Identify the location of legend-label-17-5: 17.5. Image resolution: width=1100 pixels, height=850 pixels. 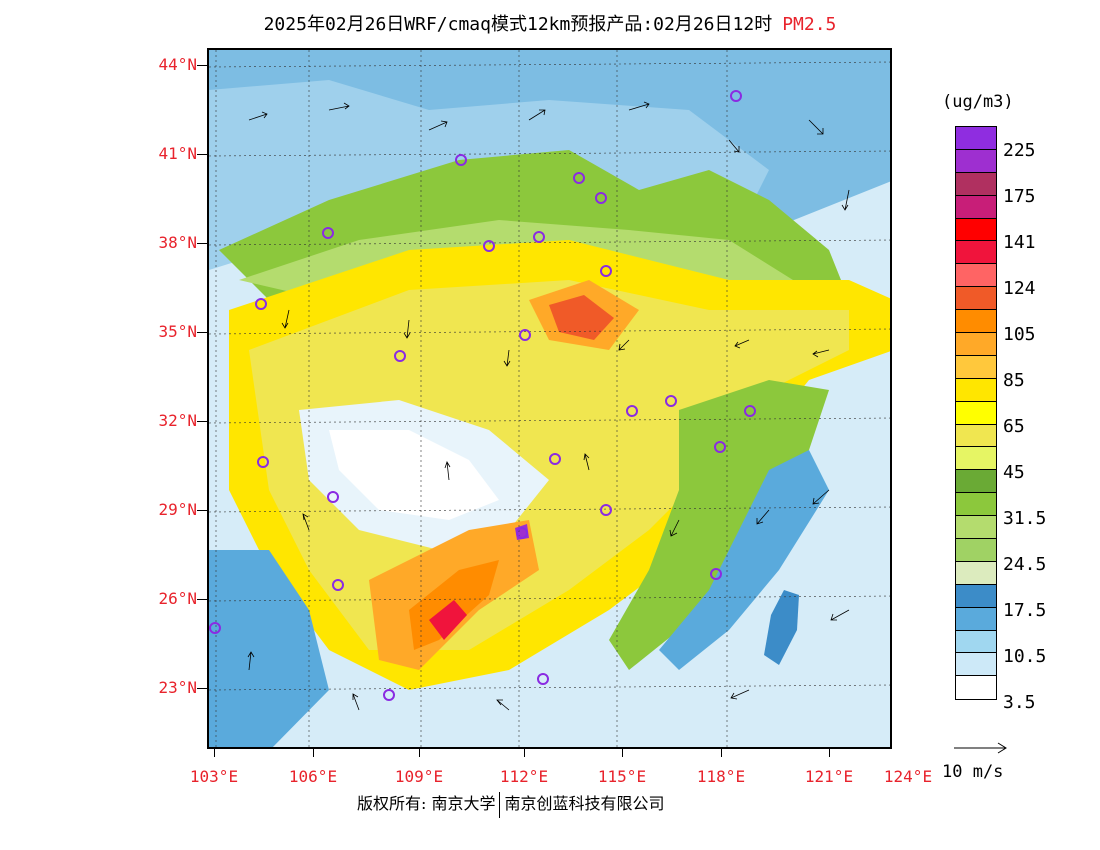
(1025, 610).